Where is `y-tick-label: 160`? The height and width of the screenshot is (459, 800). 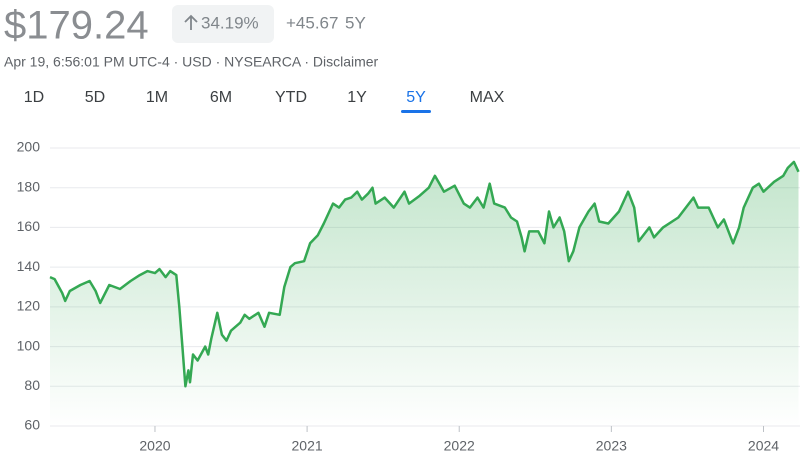
y-tick-label: 160 is located at coordinates (29, 226).